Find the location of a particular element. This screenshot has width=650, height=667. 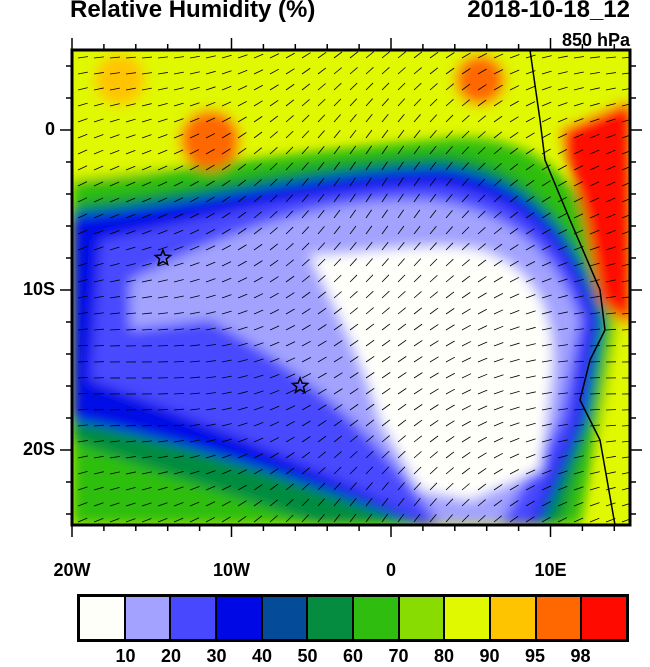

star-marker-icon is located at coordinates (163, 257).